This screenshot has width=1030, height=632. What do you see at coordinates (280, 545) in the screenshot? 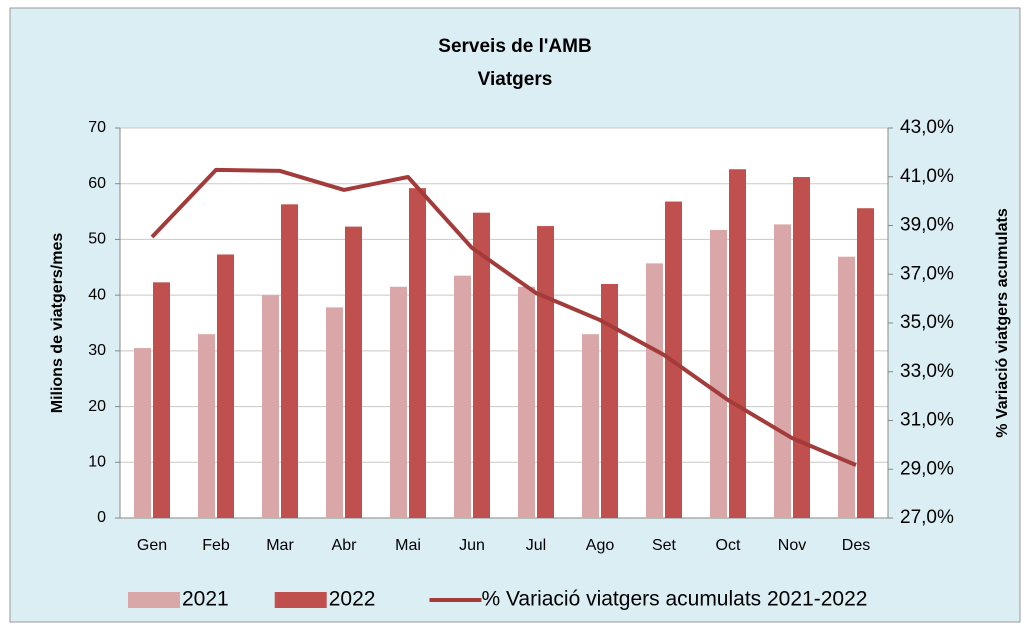
I see `x-tick-label: Mar` at bounding box center [280, 545].